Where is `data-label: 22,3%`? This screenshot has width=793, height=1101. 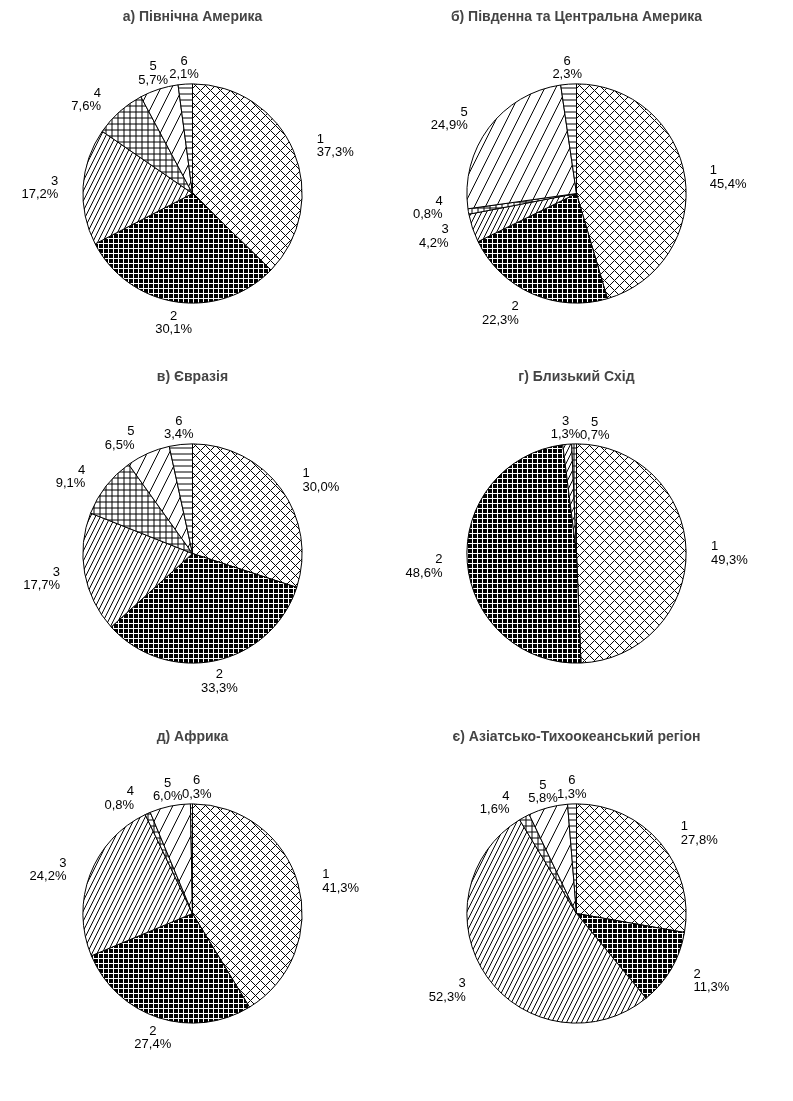
data-label: 22,3% is located at coordinates (500, 319).